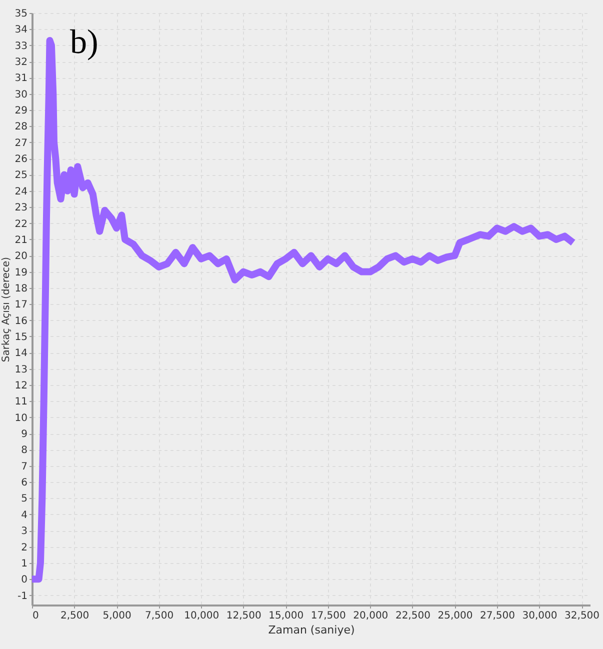 This screenshot has width=603, height=649. I want to click on x-tick-label: 20,000, so click(370, 616).